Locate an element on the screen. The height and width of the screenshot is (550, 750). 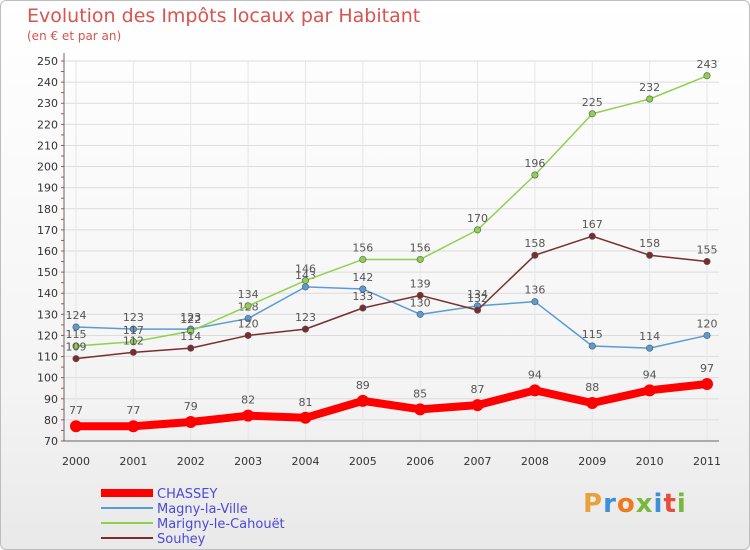
y-tick-label: 210 is located at coordinates (47, 145).